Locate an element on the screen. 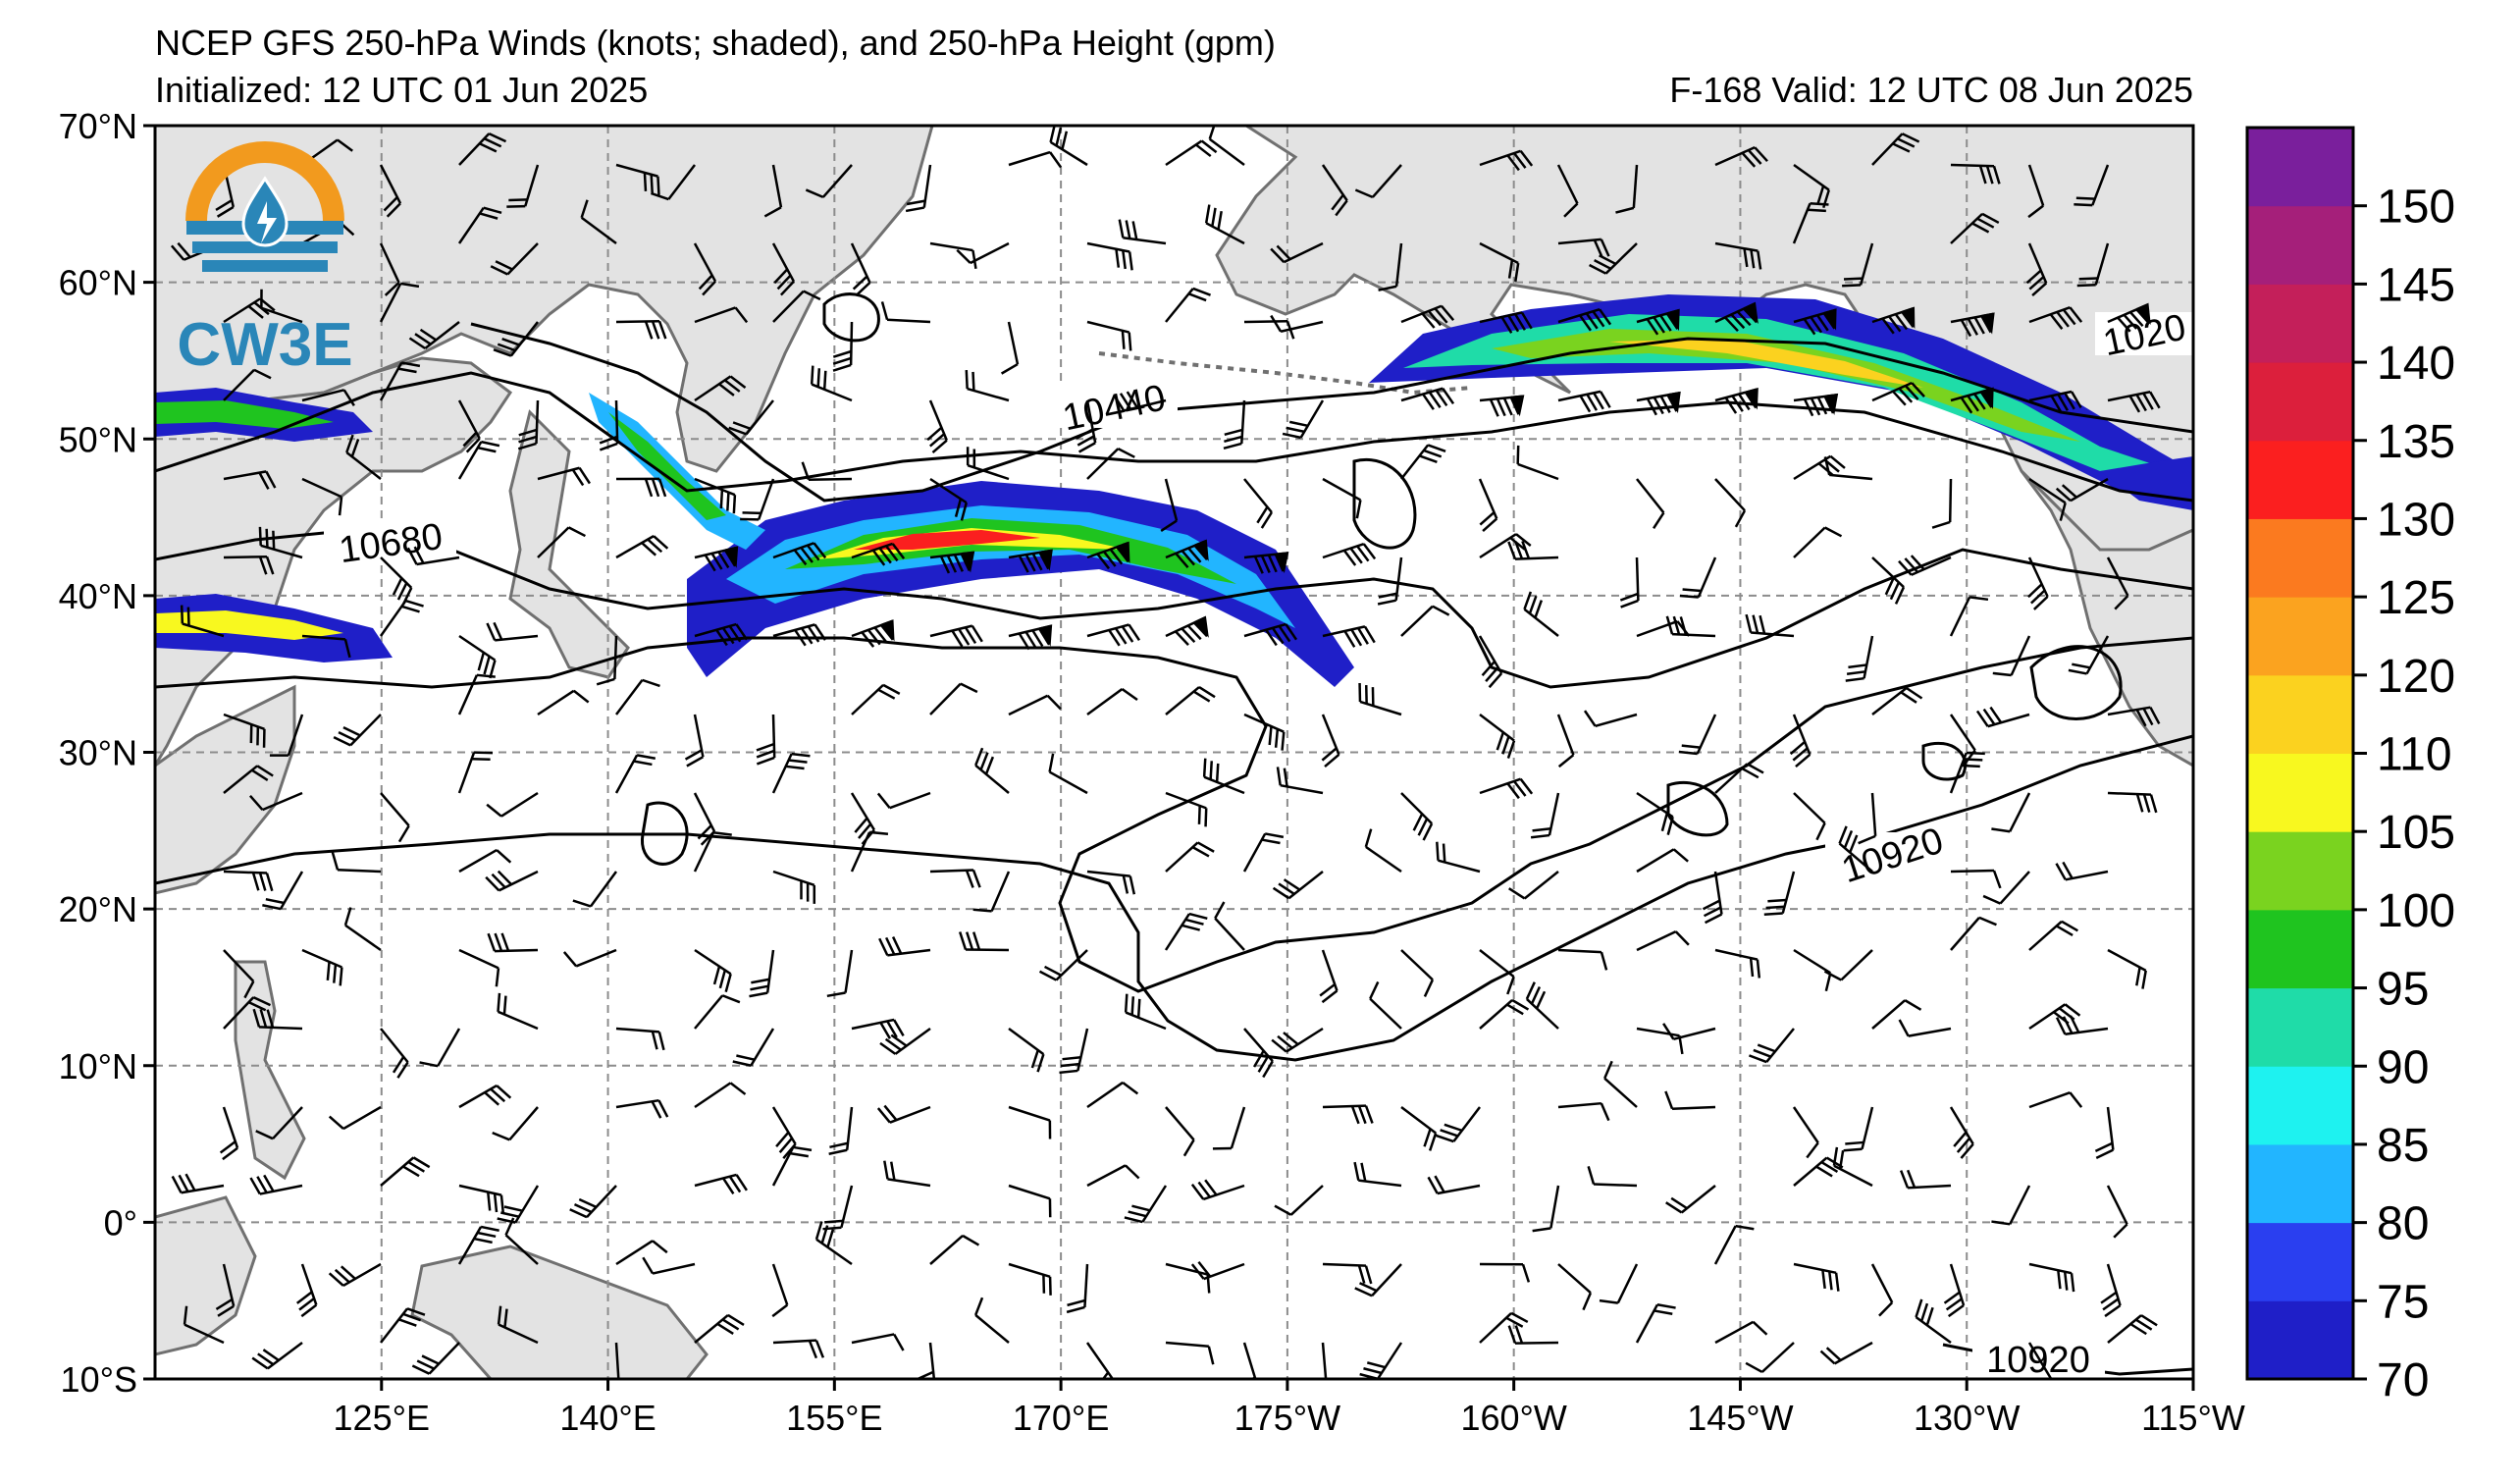 The image size is (2520, 1483). colorbar-tick-label: 80 is located at coordinates (2403, 1224).